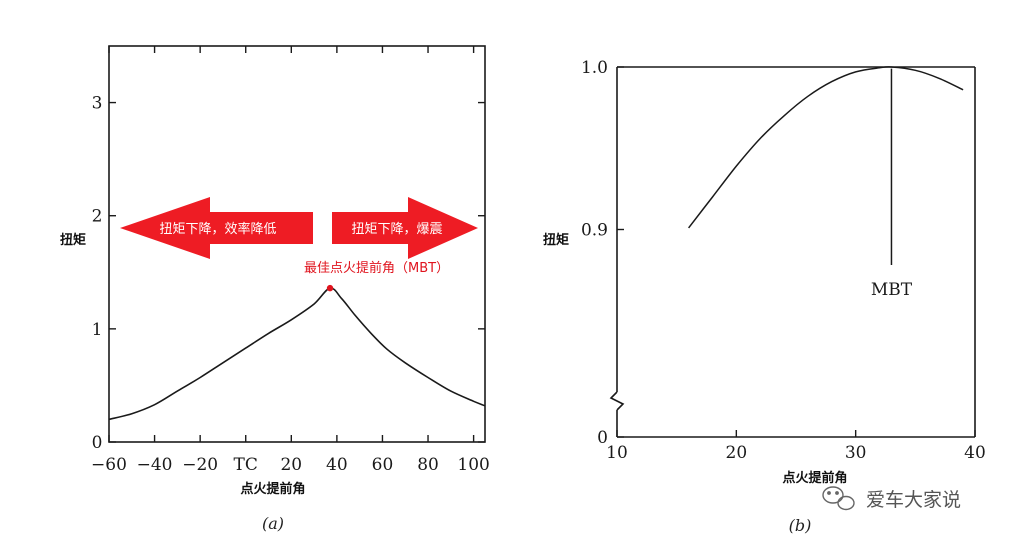 The width and height of the screenshot is (1024, 545). Describe the element at coordinates (200, 465) in the screenshot. I see `x-tick-label: −20` at that location.